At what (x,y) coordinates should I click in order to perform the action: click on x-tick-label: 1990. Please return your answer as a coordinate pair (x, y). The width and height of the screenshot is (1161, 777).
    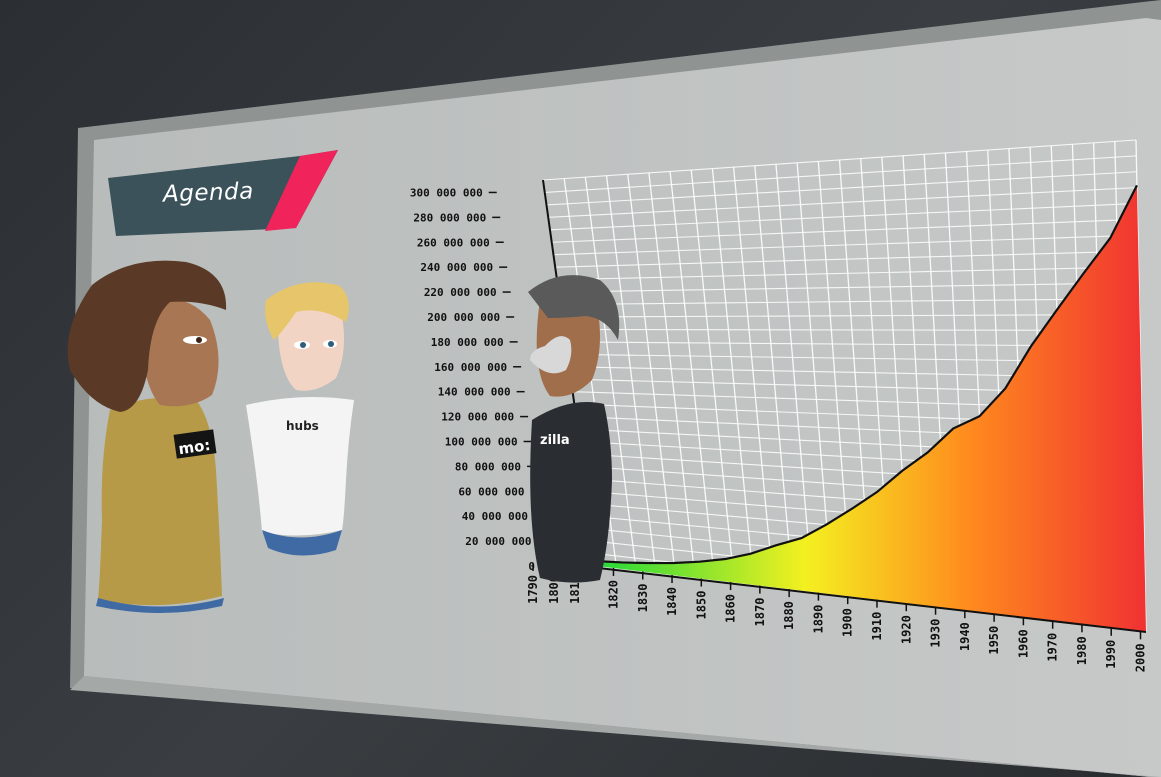
    Looking at the image, I should click on (1111, 654).